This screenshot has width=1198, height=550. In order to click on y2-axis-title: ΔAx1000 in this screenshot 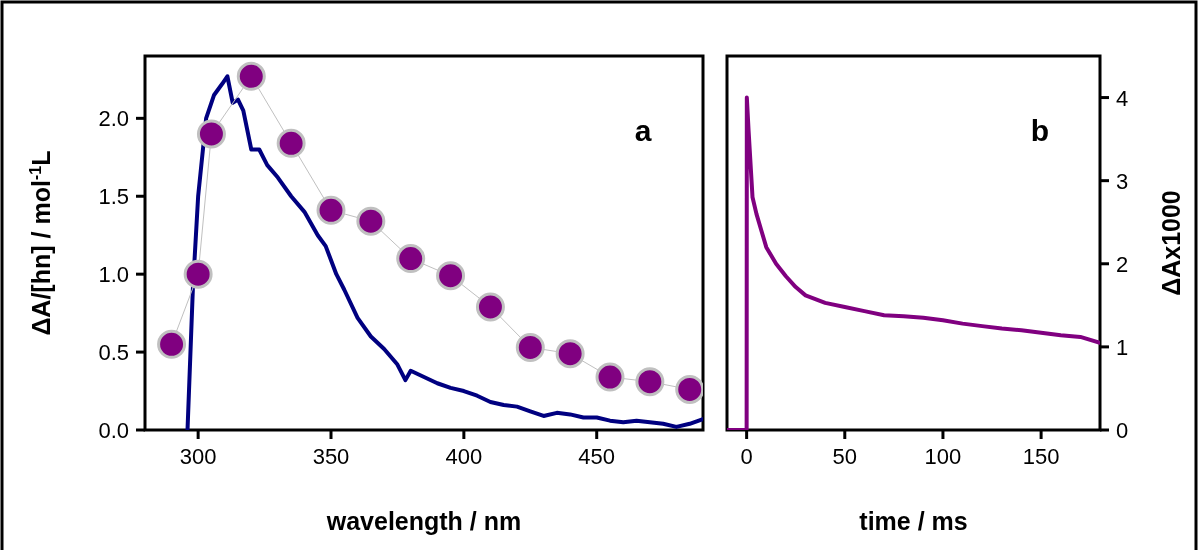, I will do `click(1171, 243)`.